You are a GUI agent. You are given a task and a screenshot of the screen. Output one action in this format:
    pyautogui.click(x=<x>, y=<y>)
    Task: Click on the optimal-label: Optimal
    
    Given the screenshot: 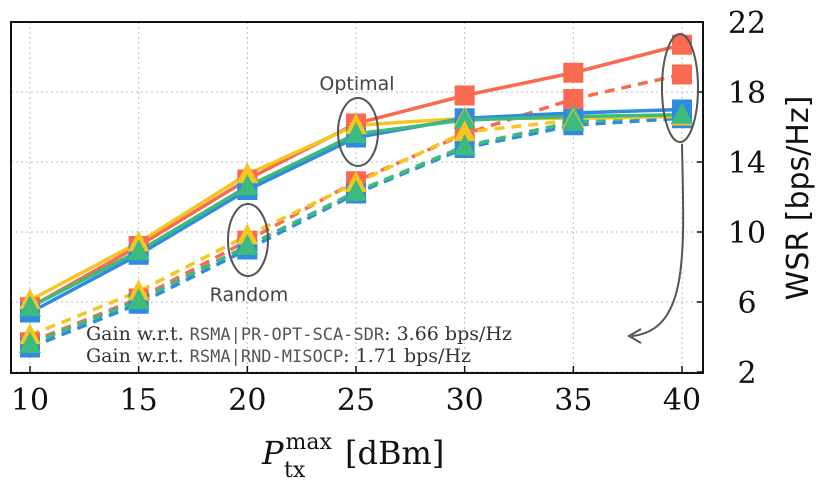 What is the action you would take?
    pyautogui.click(x=356, y=84)
    